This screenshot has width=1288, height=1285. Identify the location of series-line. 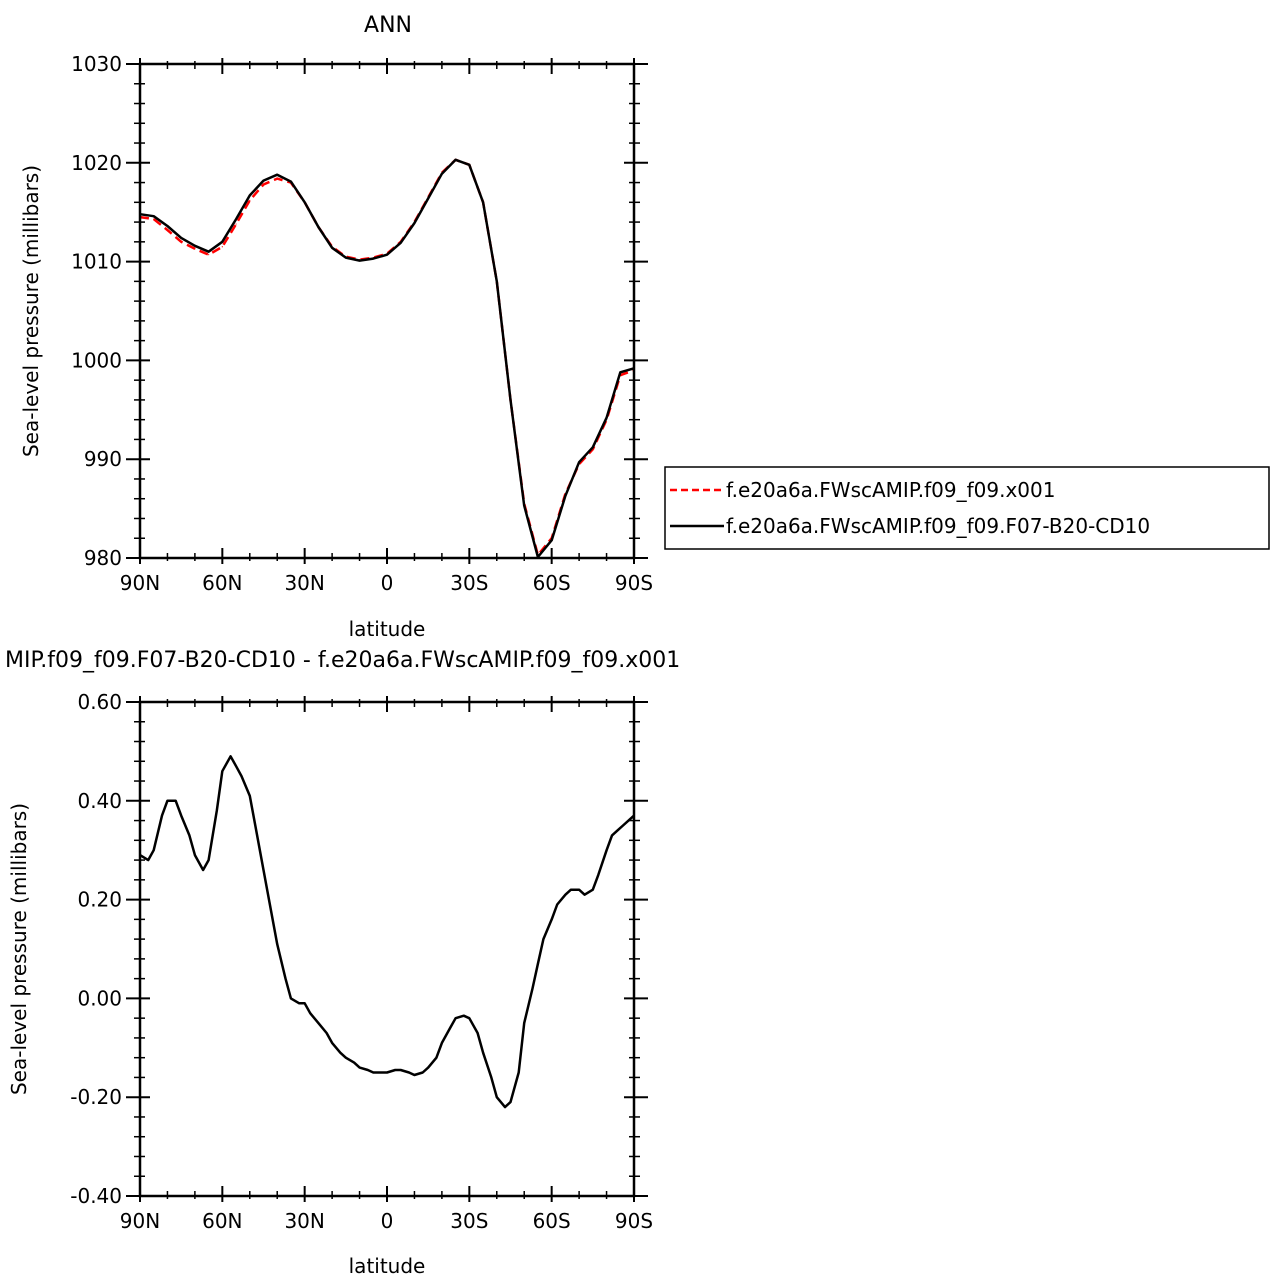
(387, 932).